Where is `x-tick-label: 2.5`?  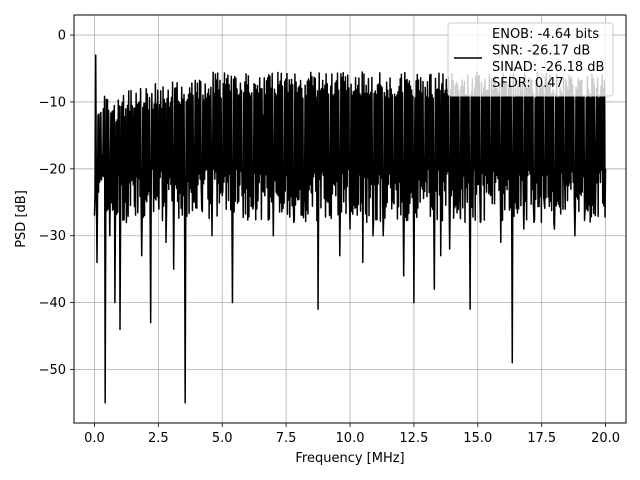
x-tick-label: 2.5 is located at coordinates (158, 438).